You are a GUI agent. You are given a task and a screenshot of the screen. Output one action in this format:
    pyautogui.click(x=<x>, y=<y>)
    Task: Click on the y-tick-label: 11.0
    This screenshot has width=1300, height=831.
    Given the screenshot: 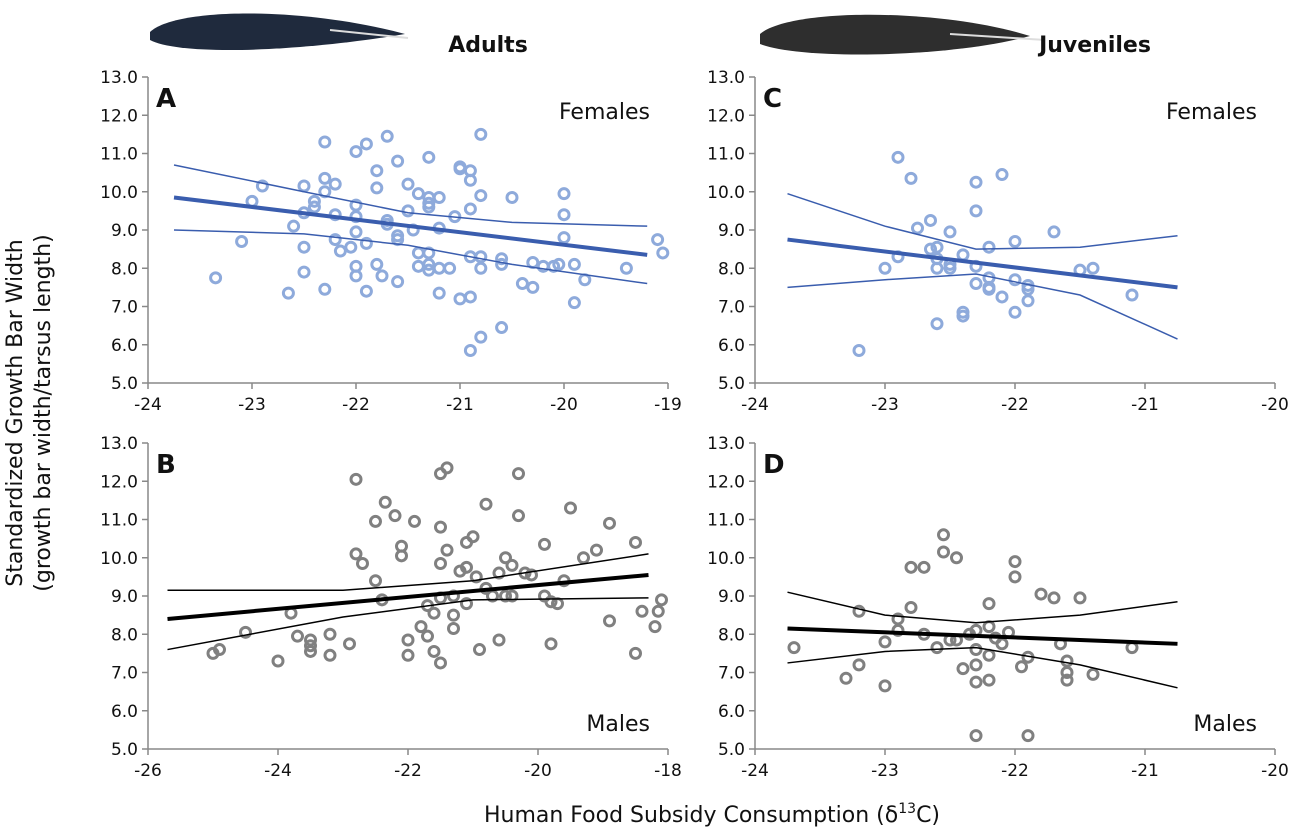 What is the action you would take?
    pyautogui.click(x=119, y=521)
    